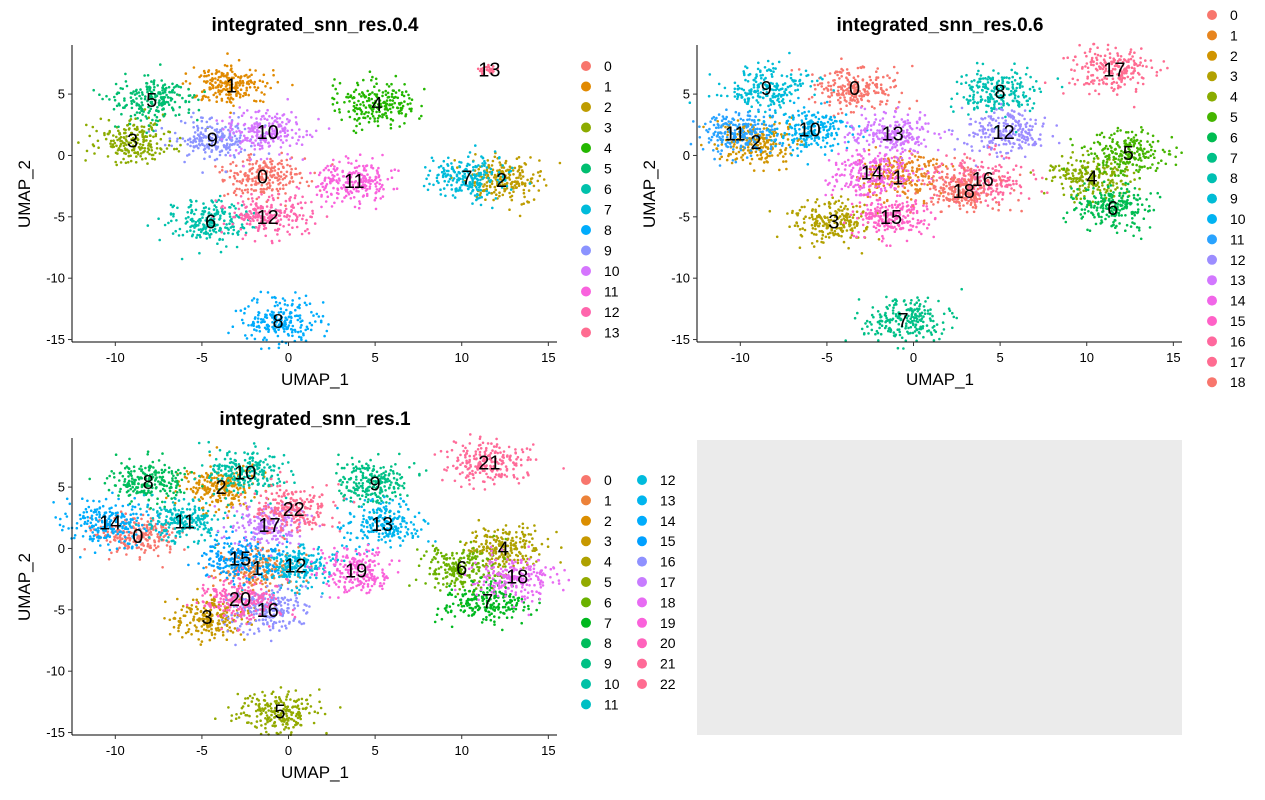  Describe the element at coordinates (1238, 301) in the screenshot. I see `legend-label: 14` at that location.